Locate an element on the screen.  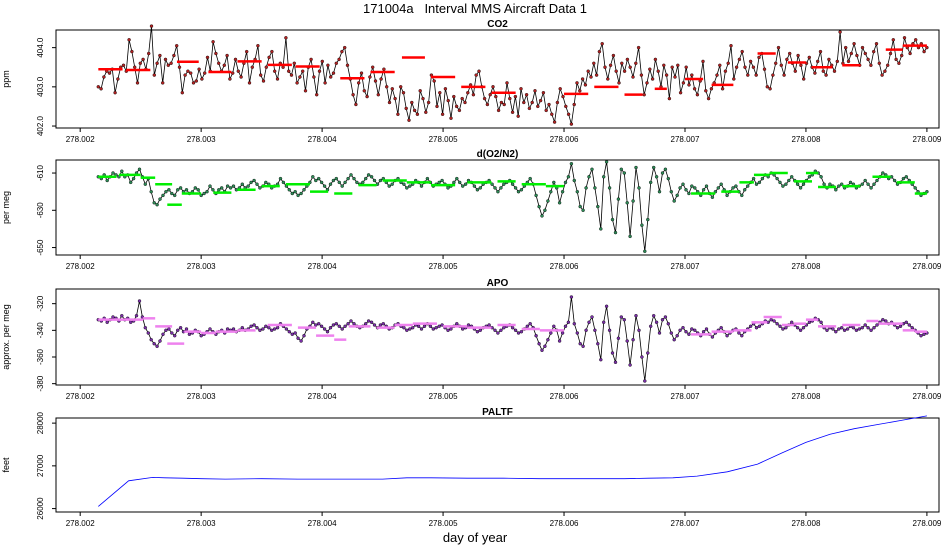
y-tick-label: 28000 is located at coordinates (40, 422).